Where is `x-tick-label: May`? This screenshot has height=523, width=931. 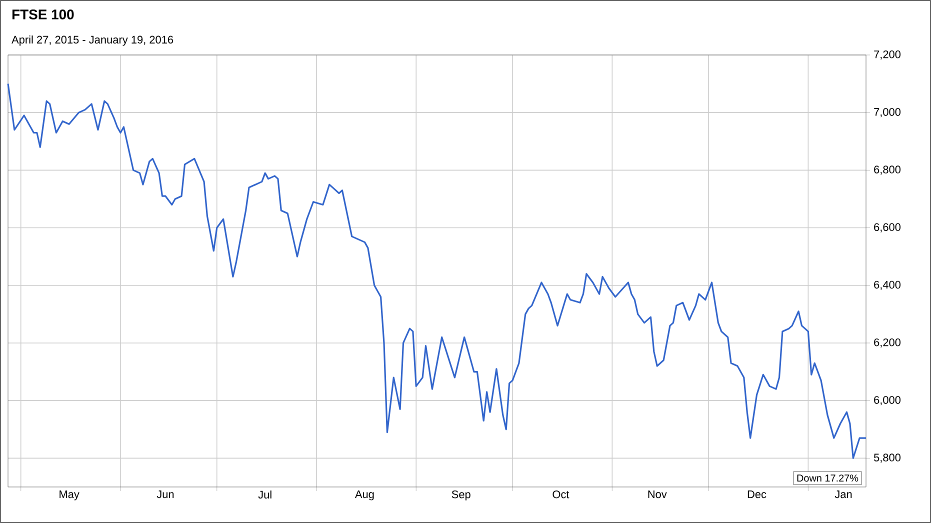
x-tick-label: May is located at coordinates (70, 495).